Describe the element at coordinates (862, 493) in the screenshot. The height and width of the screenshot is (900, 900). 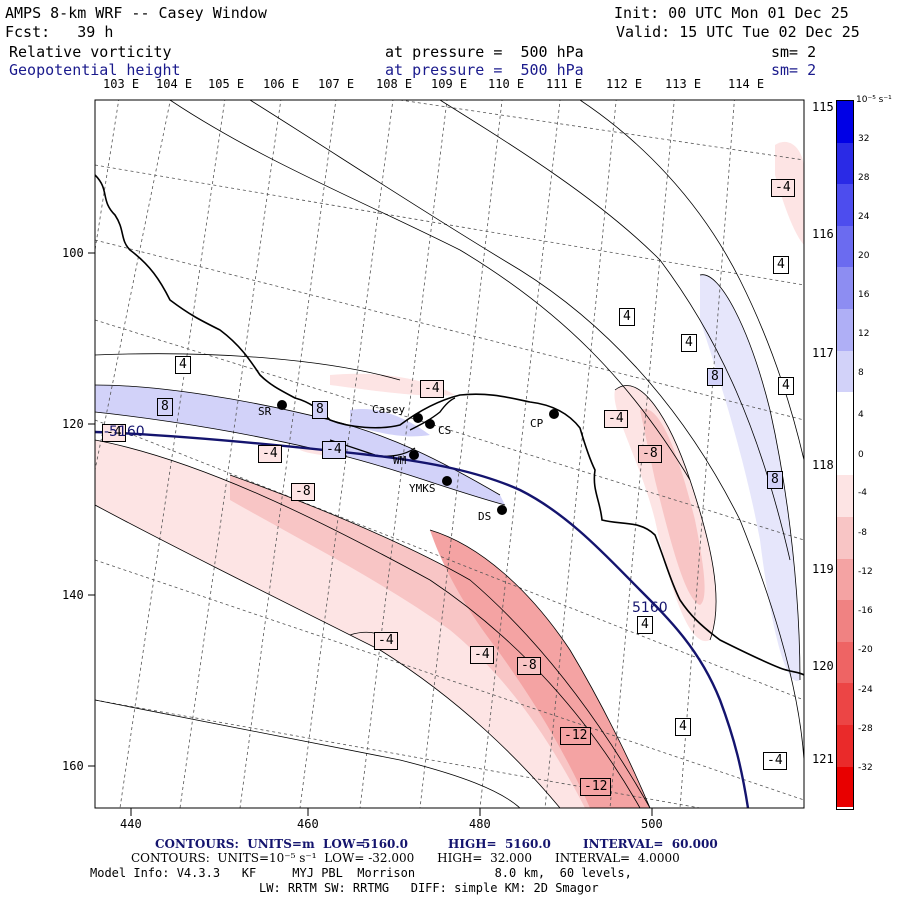
I see `colorbar-label: -4` at that location.